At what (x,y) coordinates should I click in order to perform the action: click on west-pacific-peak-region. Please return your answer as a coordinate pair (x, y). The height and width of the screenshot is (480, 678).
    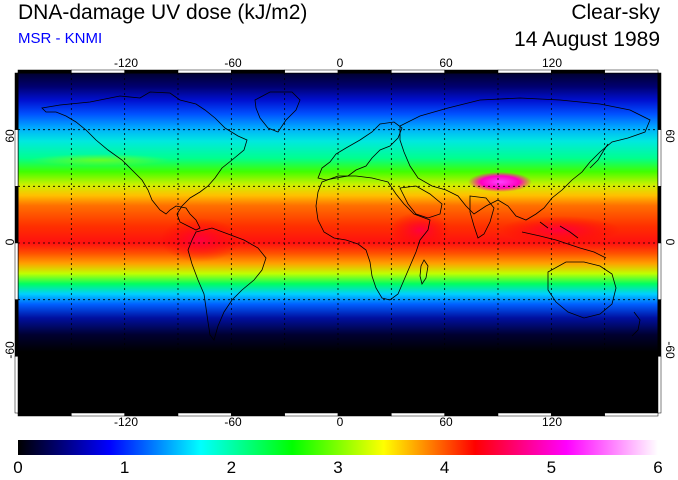
    Looking at the image, I should click on (560, 230).